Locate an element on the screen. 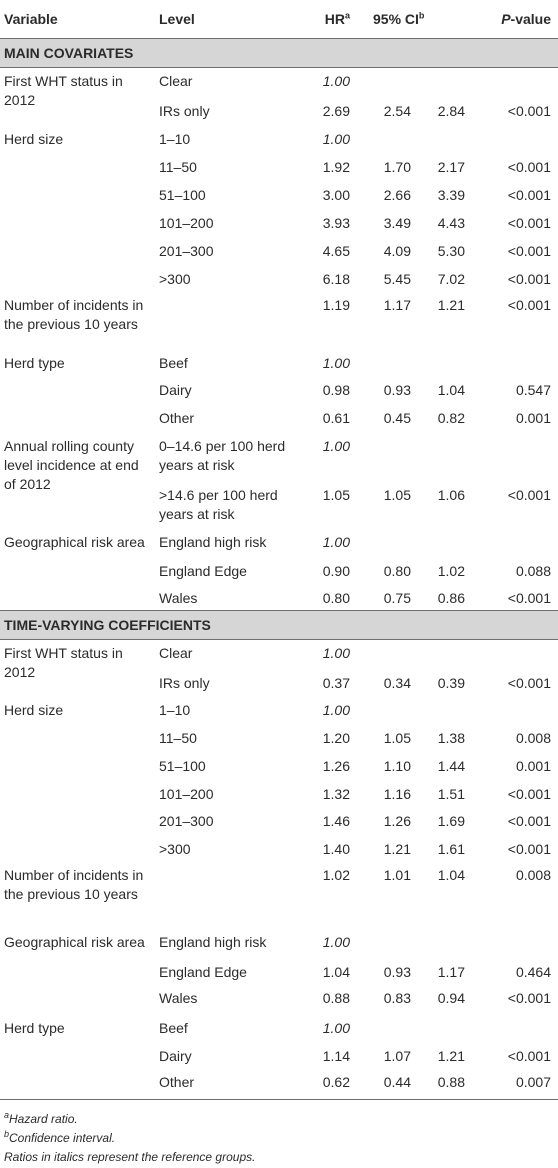 This screenshot has height=1168, width=558. level-cell: Dairy is located at coordinates (175, 390).